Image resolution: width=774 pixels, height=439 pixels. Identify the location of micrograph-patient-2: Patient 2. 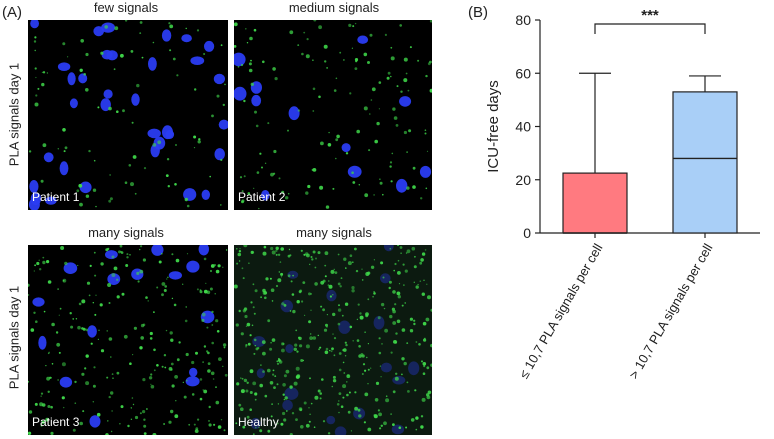
(333, 115).